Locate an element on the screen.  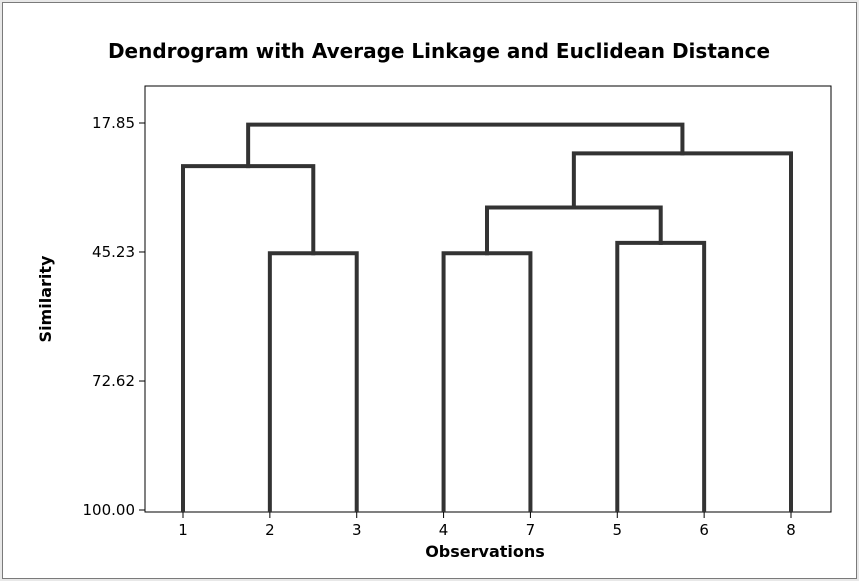
y-tick-label: 100.00 is located at coordinates (109, 510).